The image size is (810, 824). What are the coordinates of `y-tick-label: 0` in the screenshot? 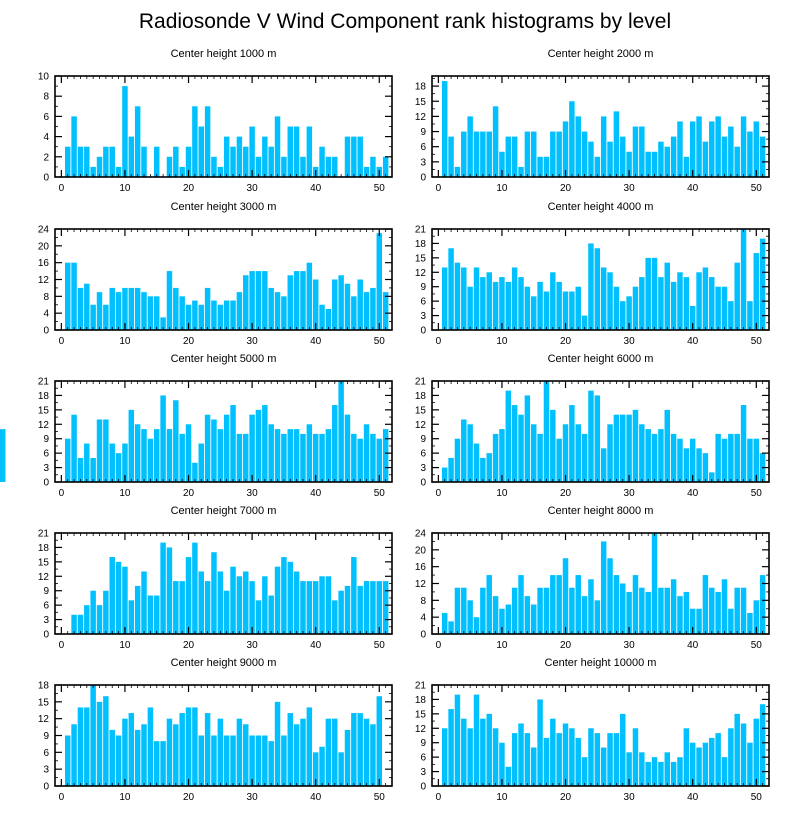 It's located at (423, 635).